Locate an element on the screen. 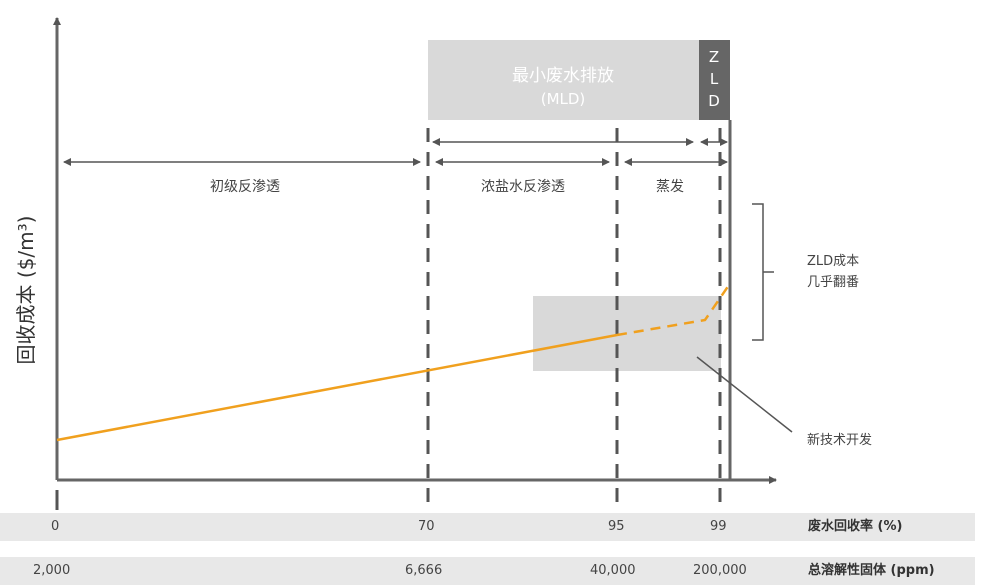 The image size is (982, 588). zld-zone-box is located at coordinates (714, 80).